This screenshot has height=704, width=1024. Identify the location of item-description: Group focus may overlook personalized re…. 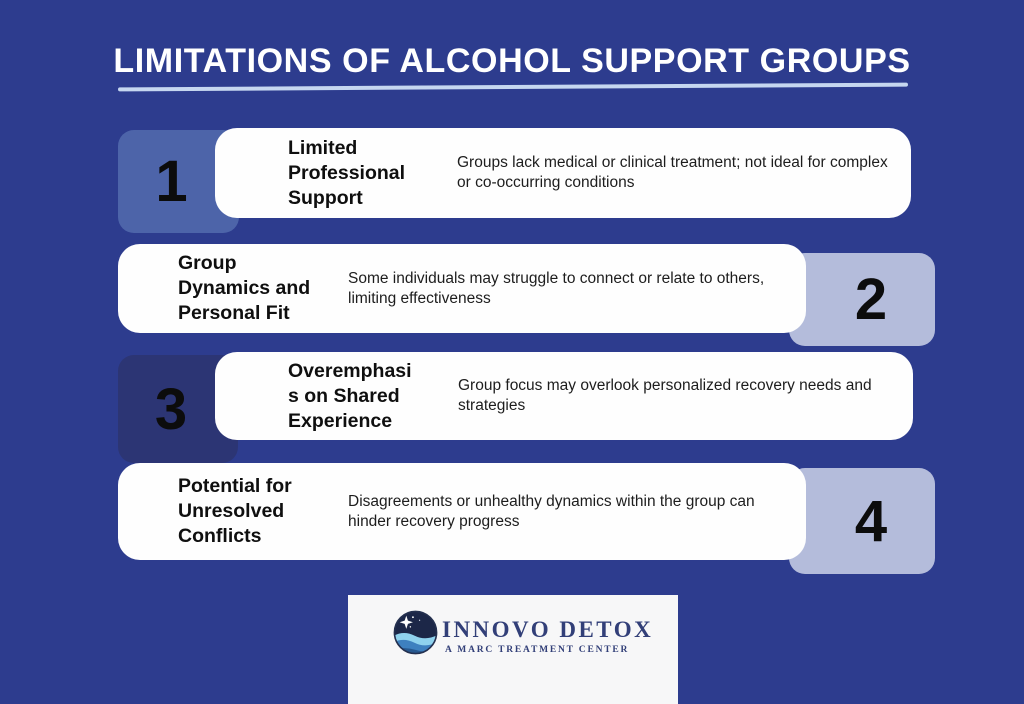
(665, 395).